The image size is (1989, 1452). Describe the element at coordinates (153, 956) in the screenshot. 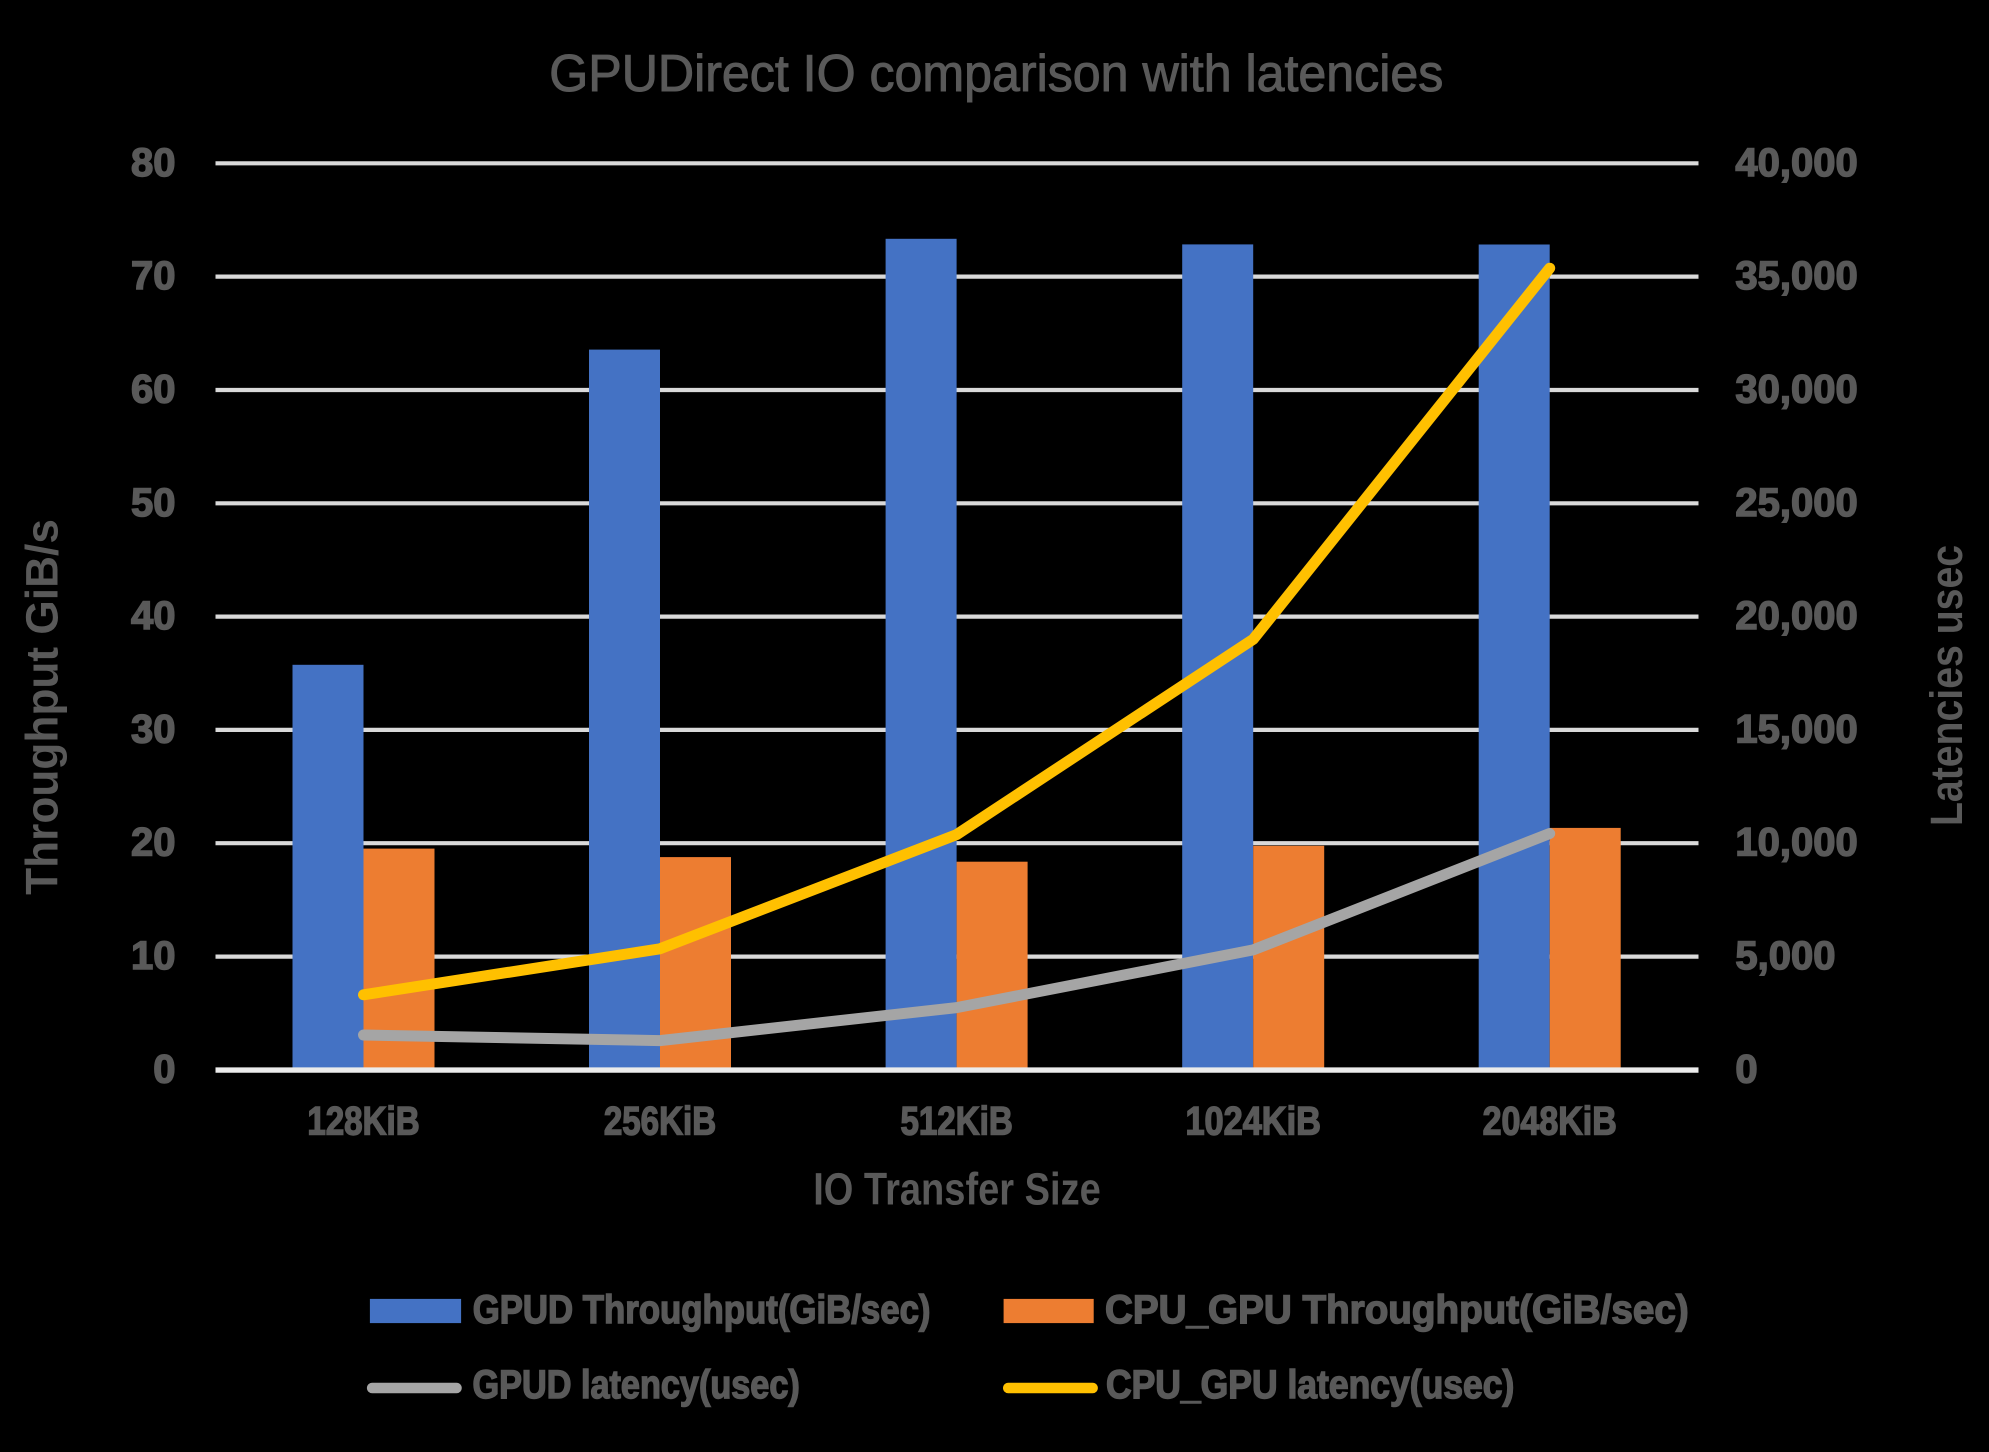

I see `svg-text: 10` at that location.